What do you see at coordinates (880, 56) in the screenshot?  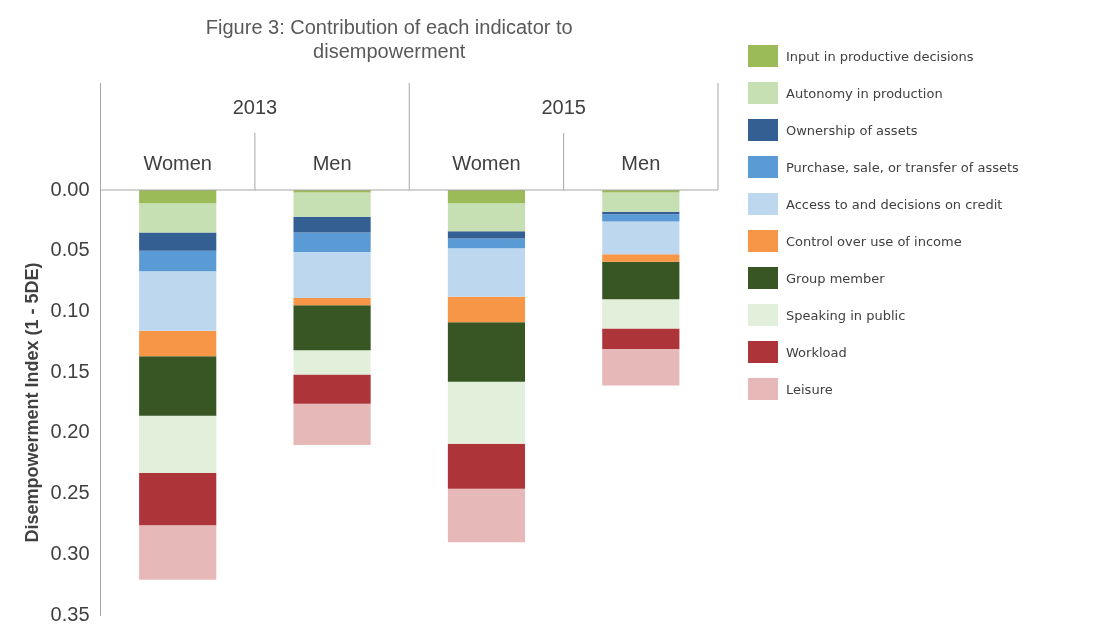 I see `legend-label: Input in productive decisions` at bounding box center [880, 56].